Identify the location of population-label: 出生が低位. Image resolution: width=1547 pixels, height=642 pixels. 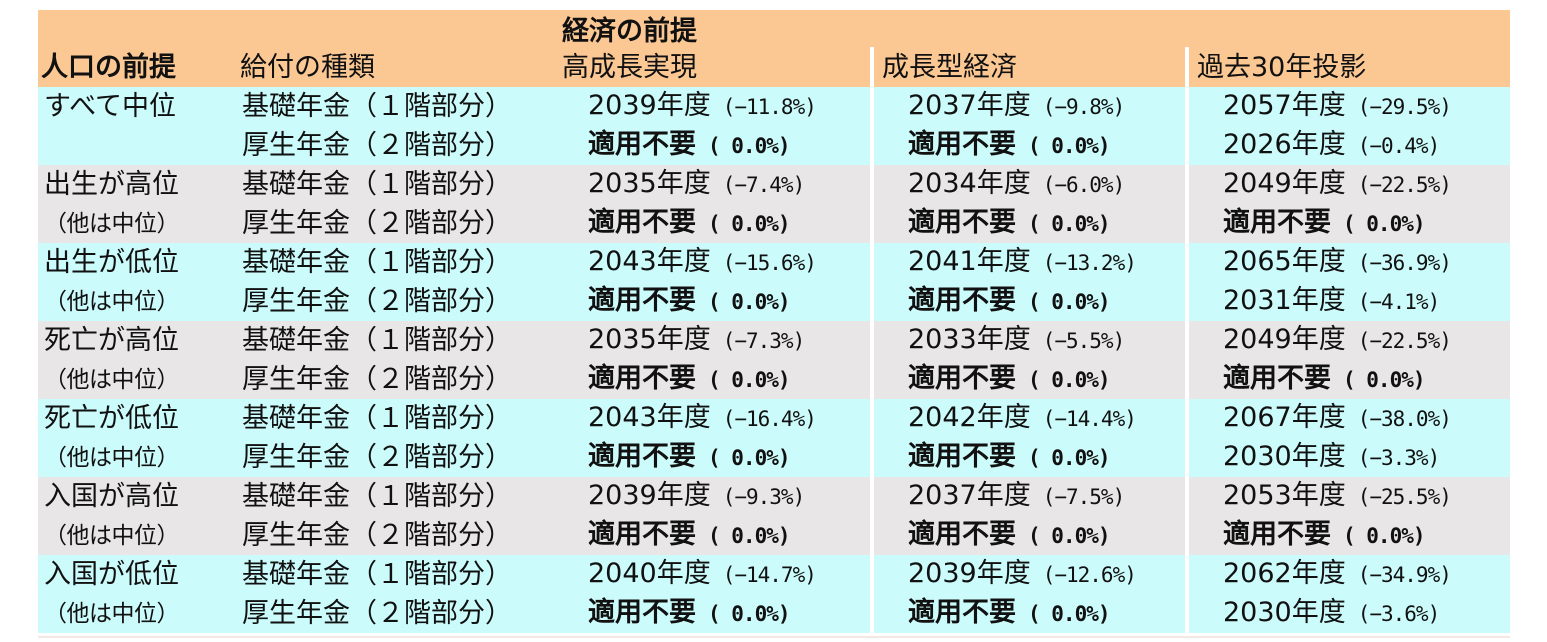
(111, 262).